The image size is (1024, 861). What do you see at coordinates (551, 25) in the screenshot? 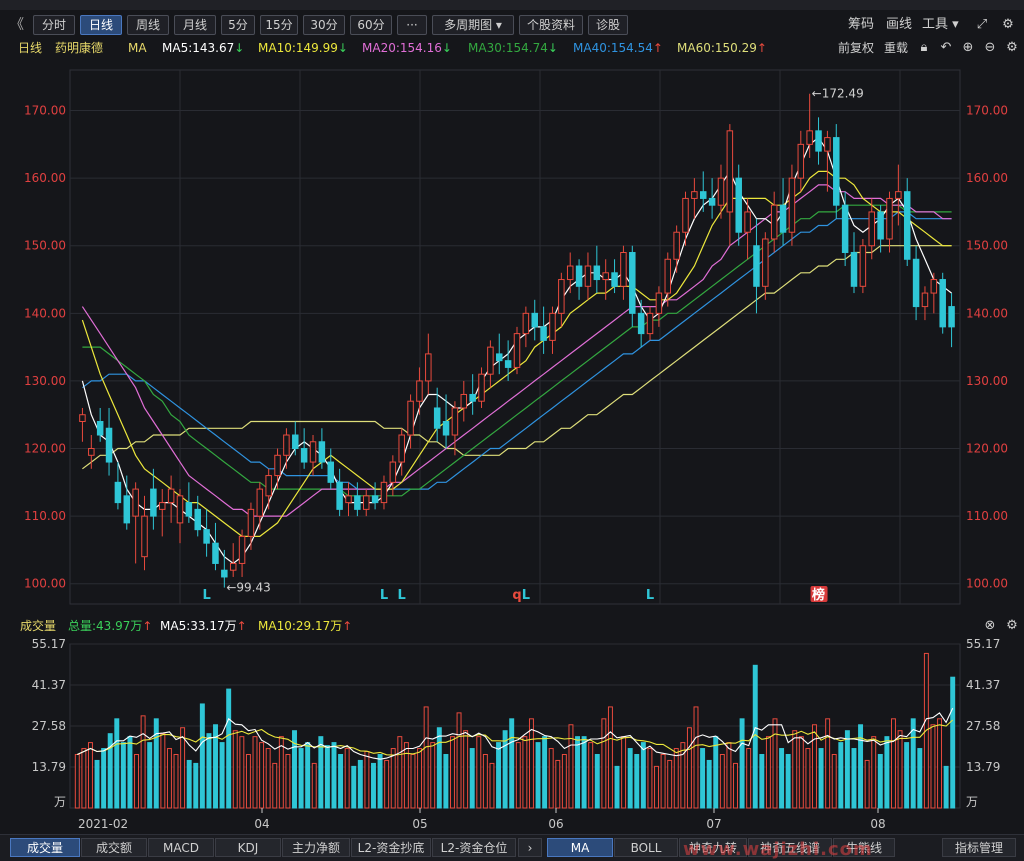
I see `period-button-10: 个股资料` at bounding box center [551, 25].